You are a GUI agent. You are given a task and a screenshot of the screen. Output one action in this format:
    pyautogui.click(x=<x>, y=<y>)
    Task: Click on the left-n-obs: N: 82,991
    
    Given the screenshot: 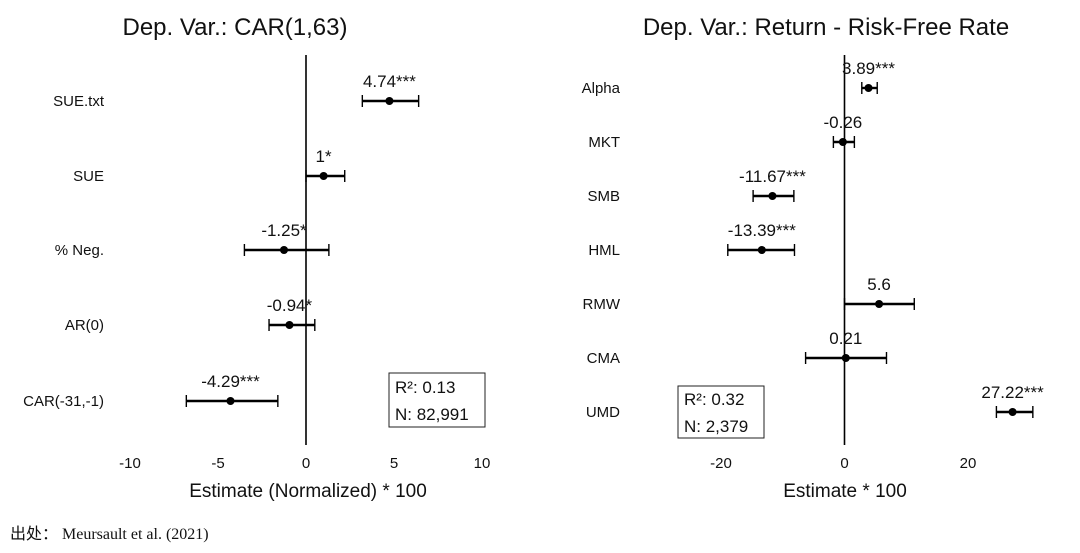 What is the action you would take?
    pyautogui.click(x=432, y=414)
    